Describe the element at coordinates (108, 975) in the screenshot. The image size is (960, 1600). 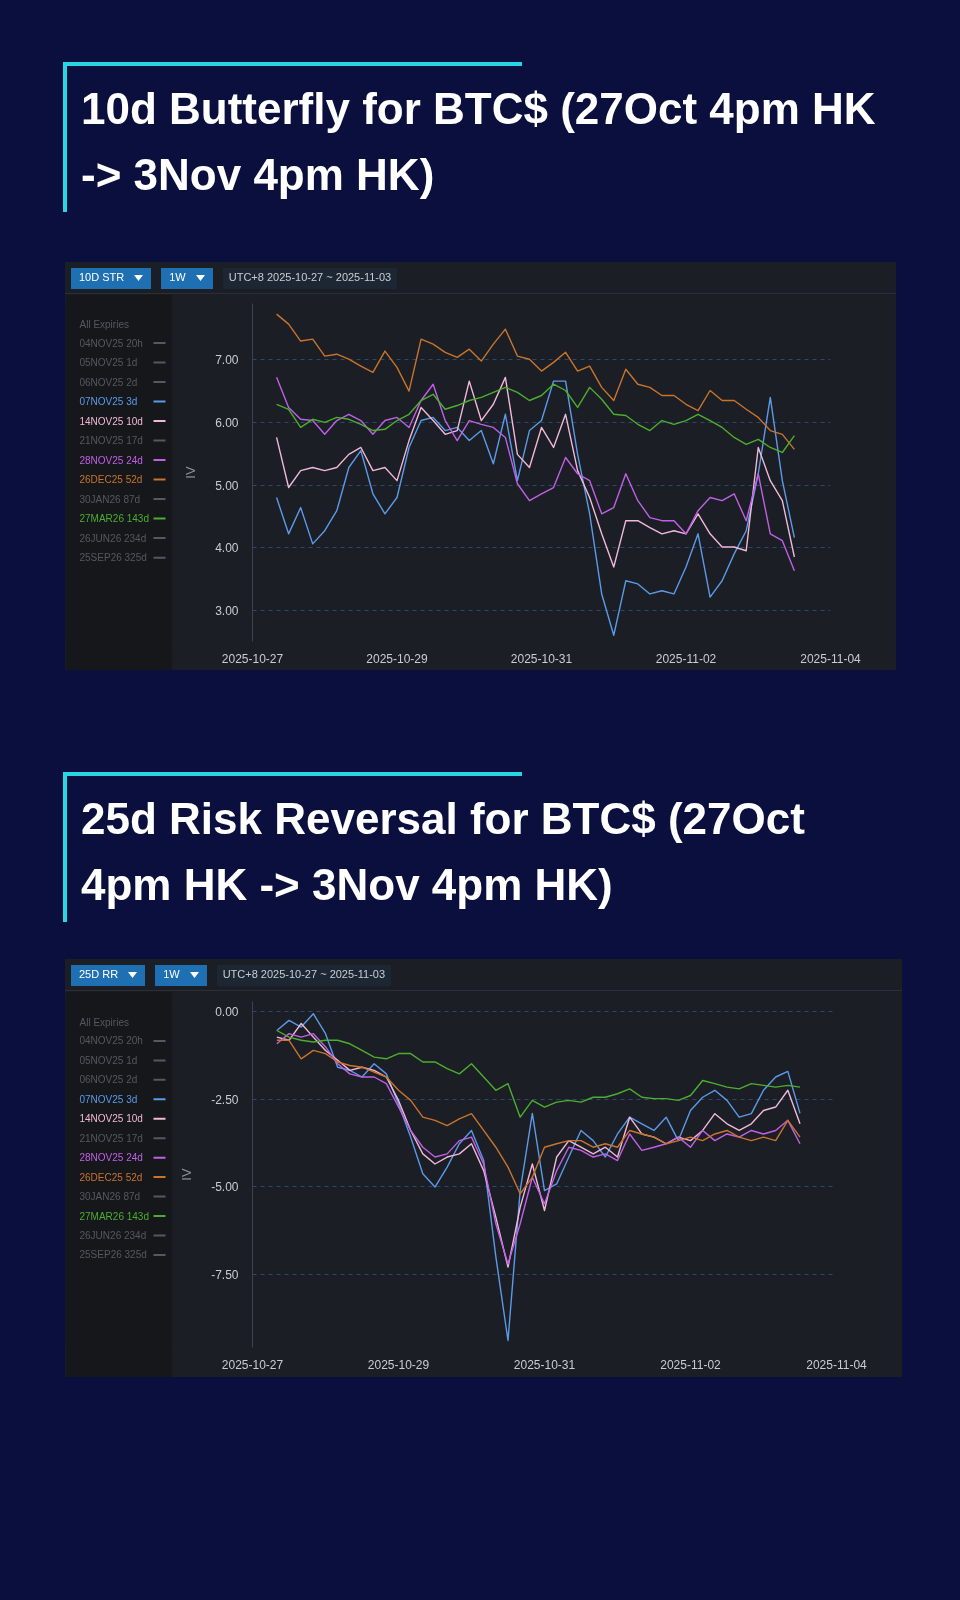
I see `text: 25D RR` at that location.